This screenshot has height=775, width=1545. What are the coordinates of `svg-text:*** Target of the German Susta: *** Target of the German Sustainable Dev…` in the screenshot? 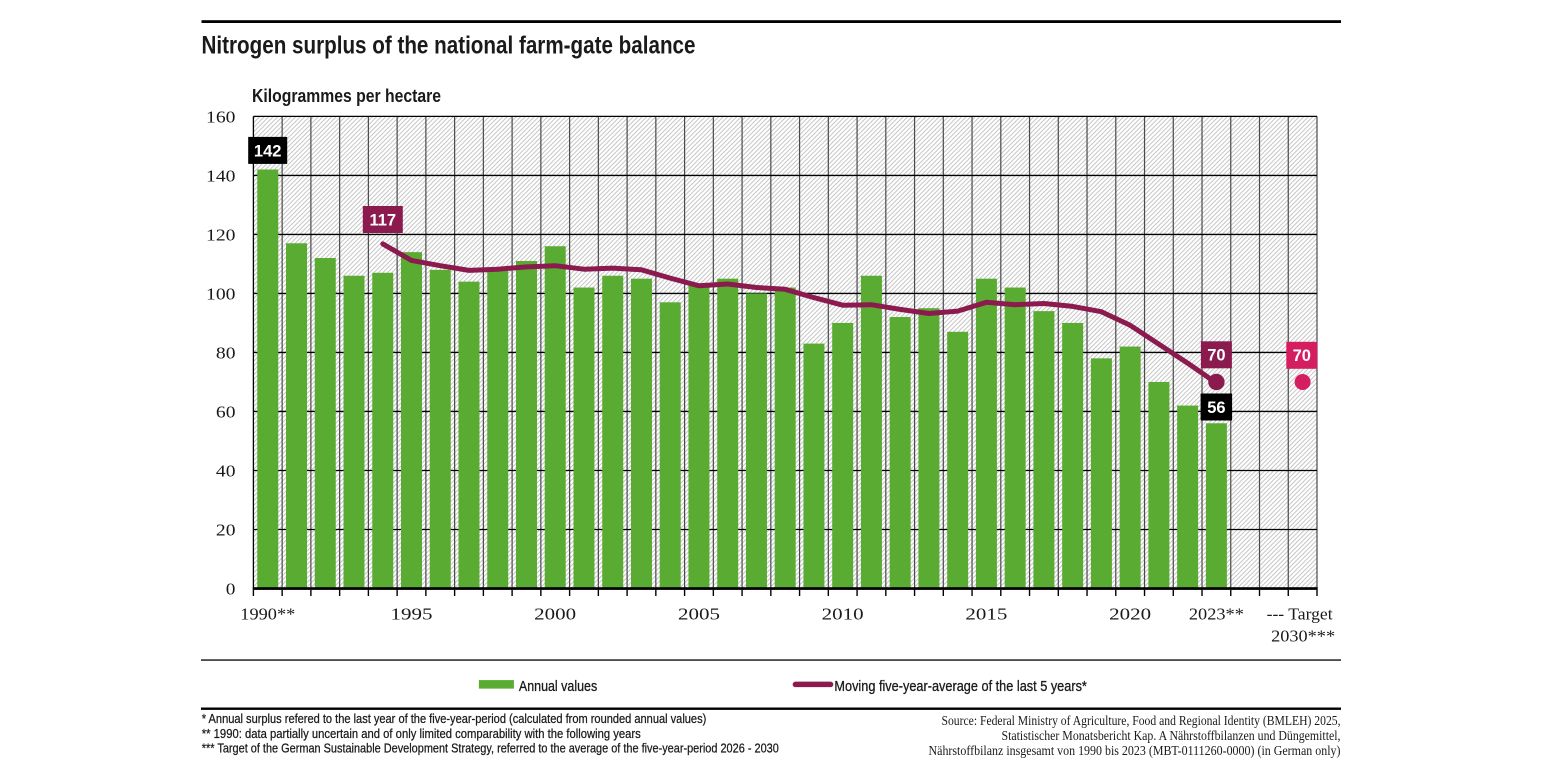 It's located at (490, 747).